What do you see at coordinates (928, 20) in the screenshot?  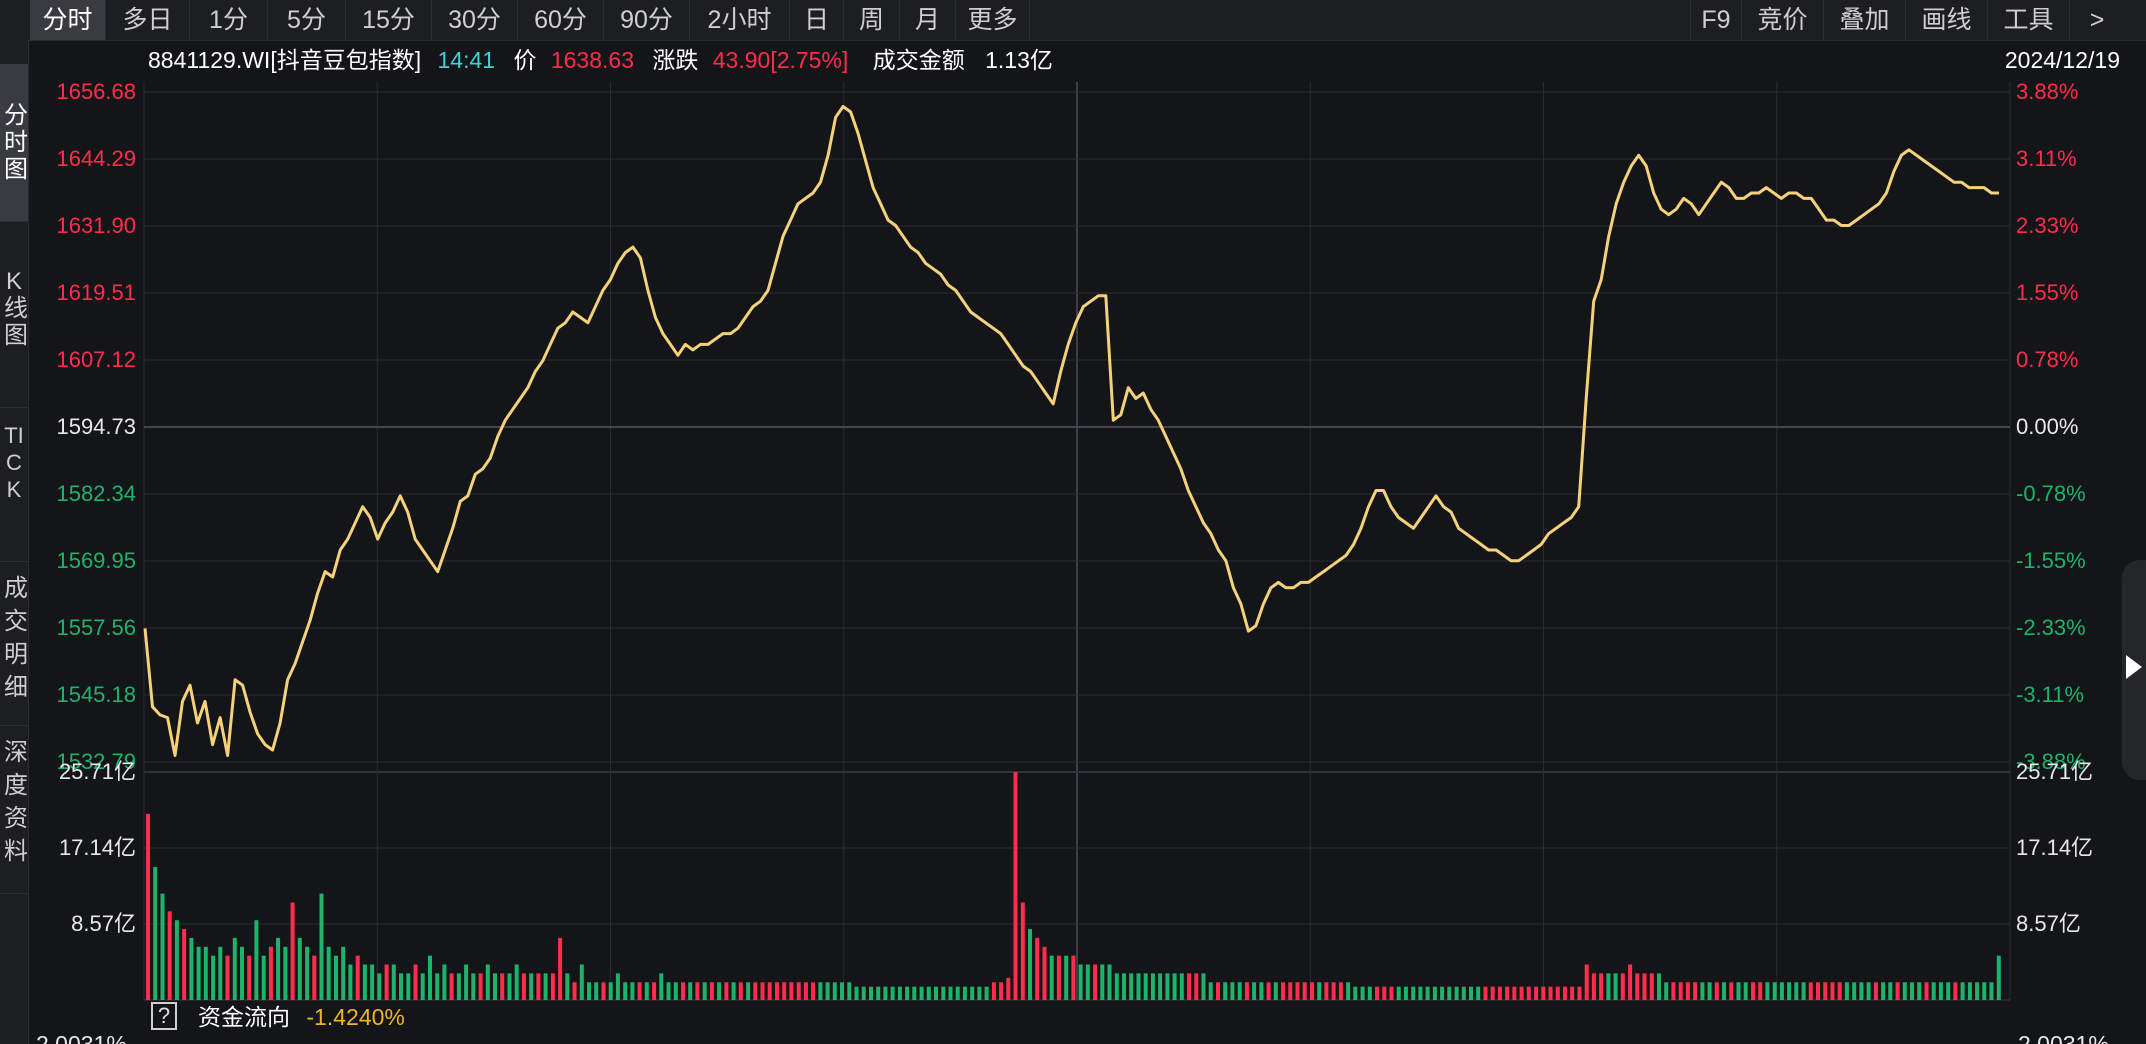 I see `tab-month: 月` at bounding box center [928, 20].